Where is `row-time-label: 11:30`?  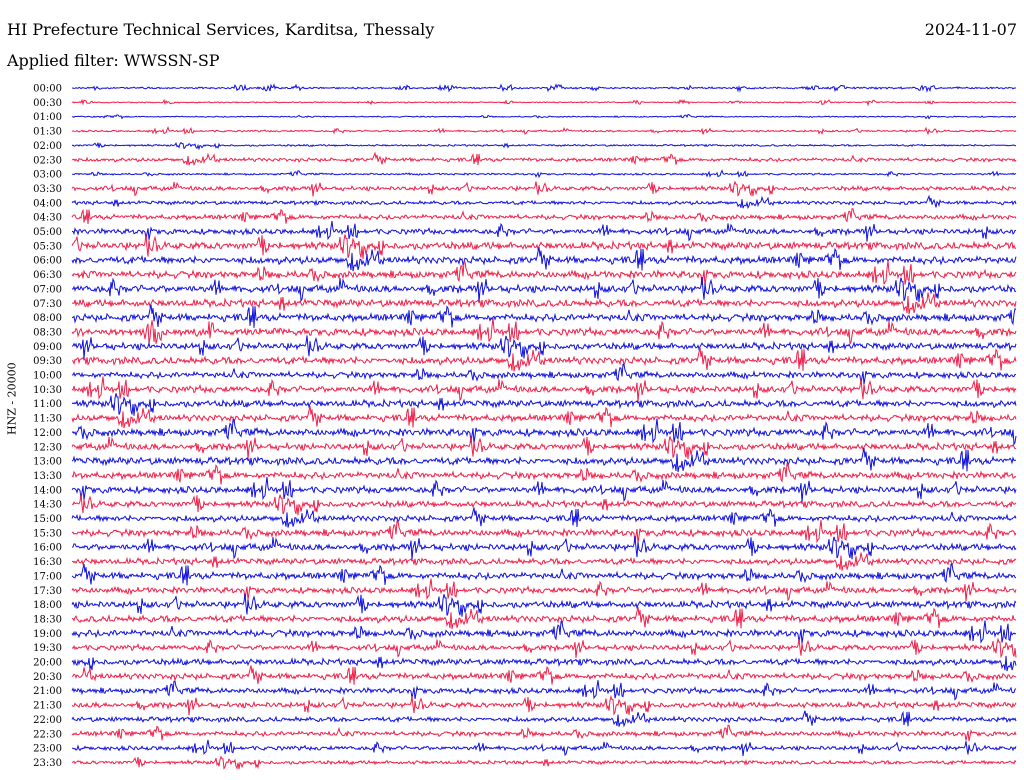 row-time-label: 11:30 is located at coordinates (47, 419).